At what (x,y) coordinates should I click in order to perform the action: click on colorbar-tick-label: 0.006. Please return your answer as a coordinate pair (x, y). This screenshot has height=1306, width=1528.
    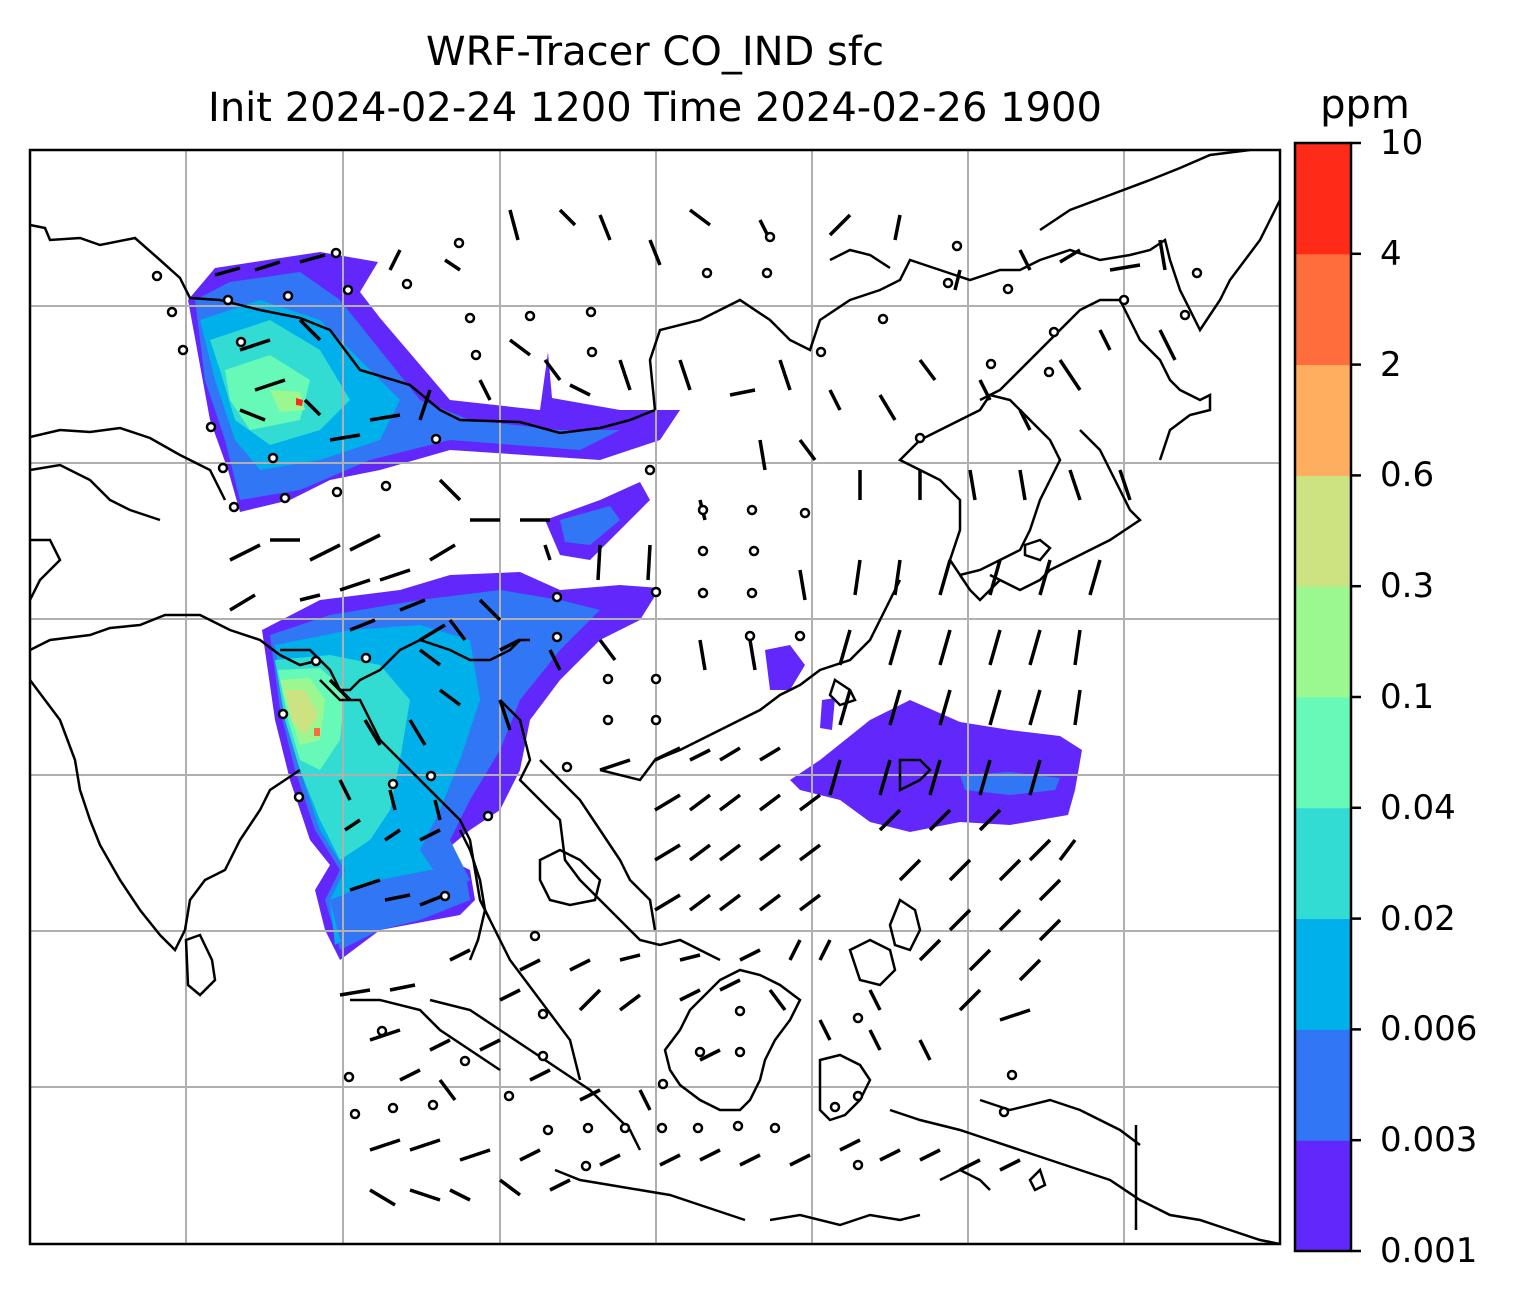
    Looking at the image, I should click on (1429, 1029).